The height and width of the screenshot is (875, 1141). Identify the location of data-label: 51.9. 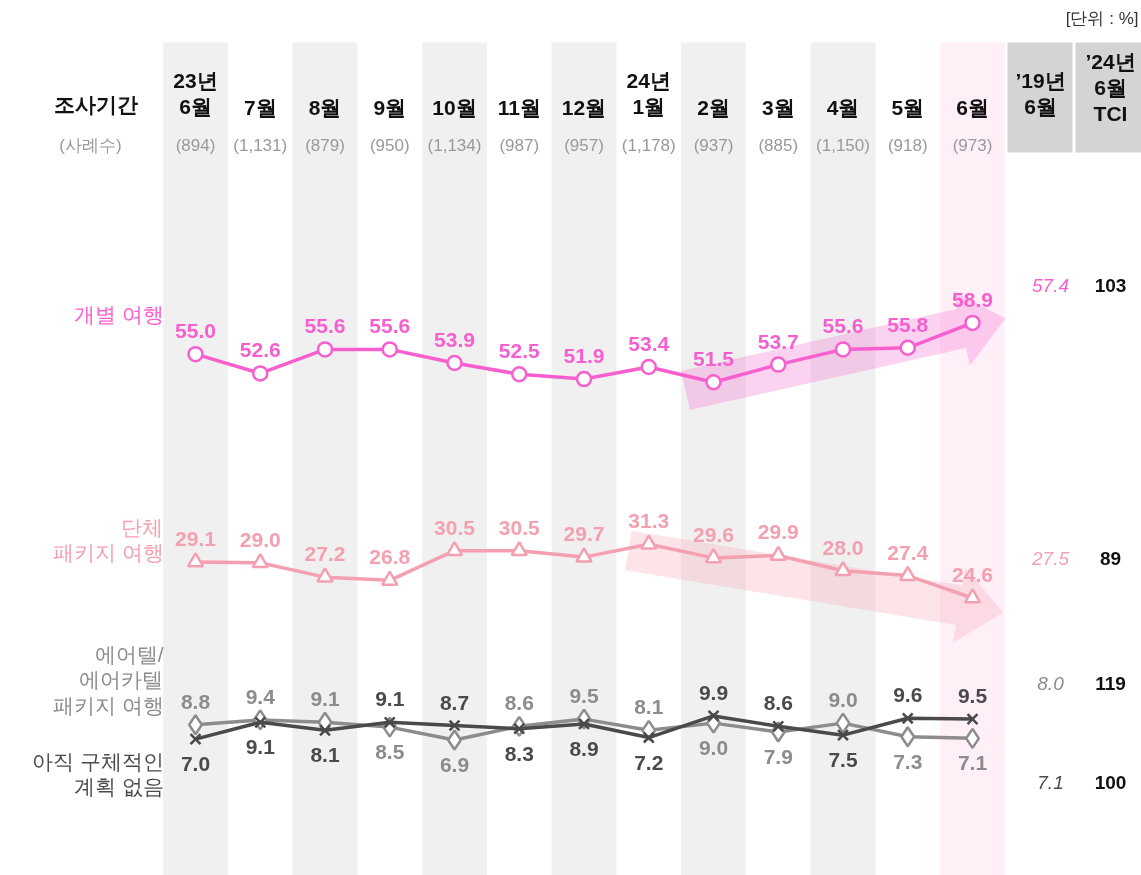
(584, 356).